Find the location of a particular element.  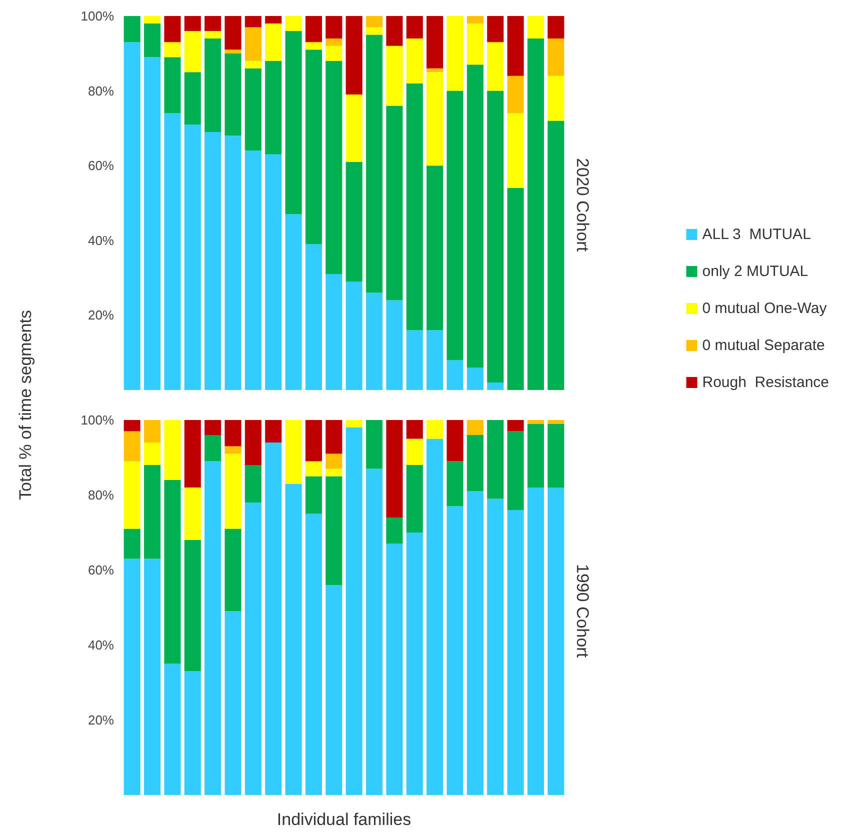

y-tick-label: 100% is located at coordinates (97, 16).